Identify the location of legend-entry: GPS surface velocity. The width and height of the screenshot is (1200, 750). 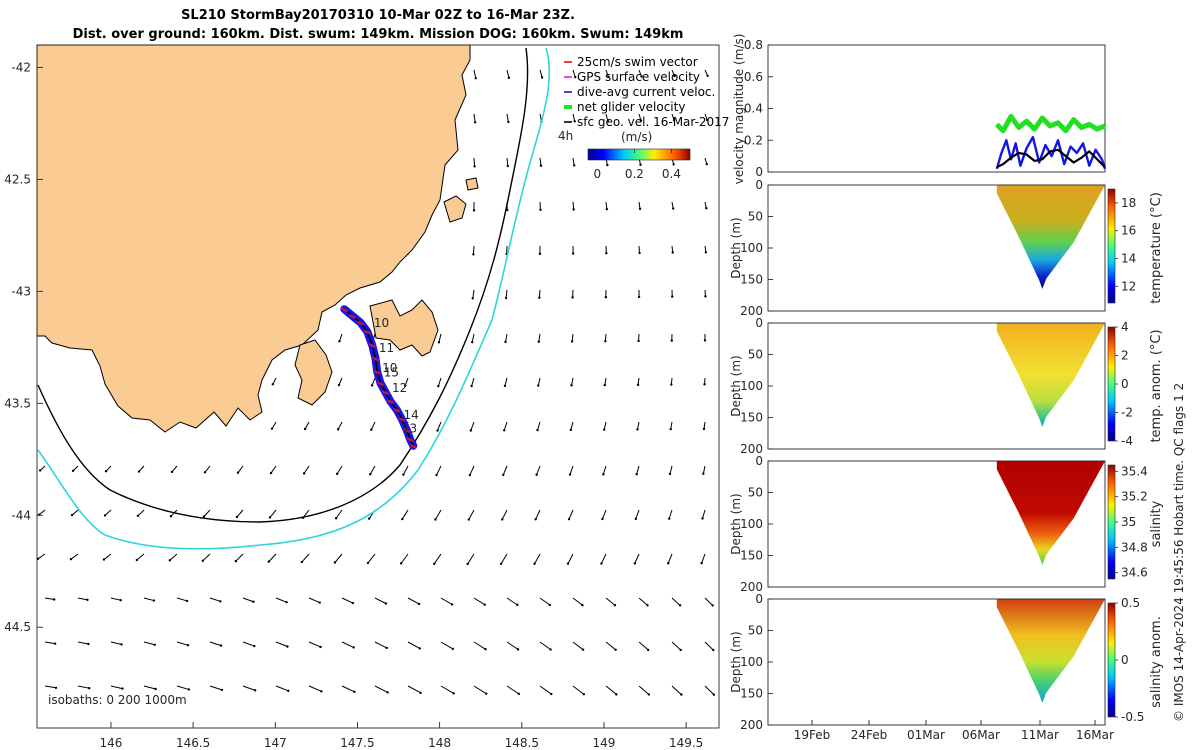
(638, 77).